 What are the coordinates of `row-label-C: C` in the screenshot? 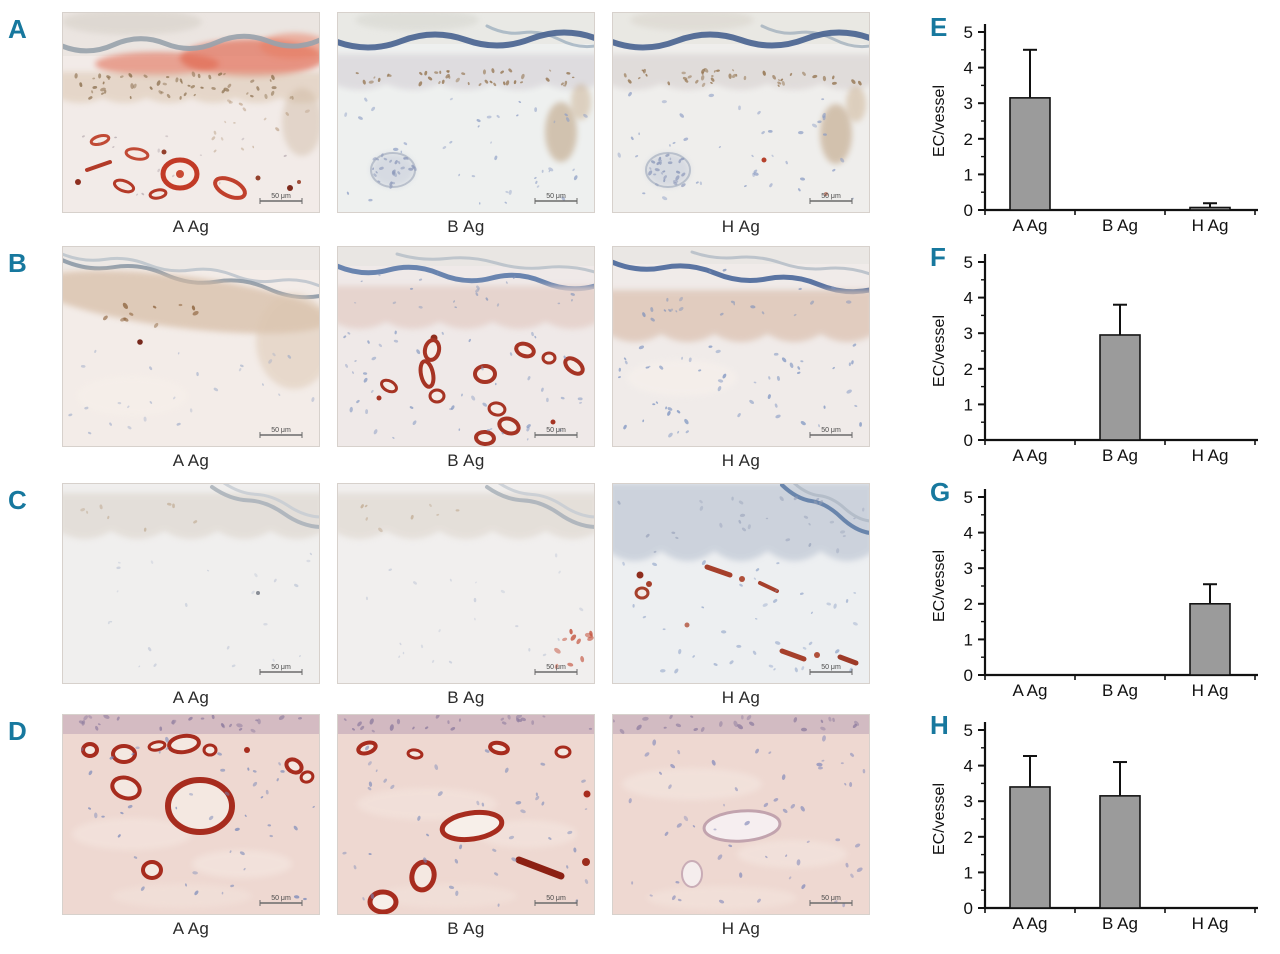 It's located at (17, 500).